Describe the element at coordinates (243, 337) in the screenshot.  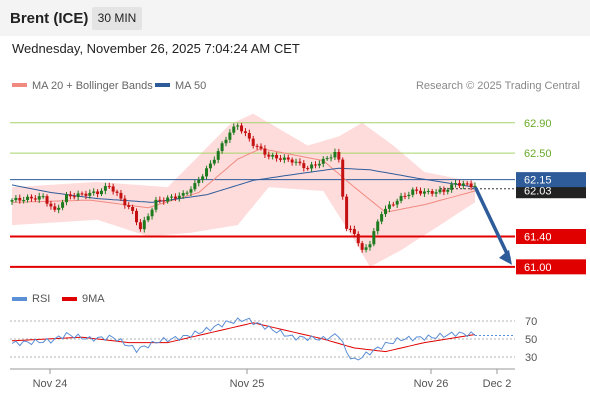
I see `rsi-ma-line` at that location.